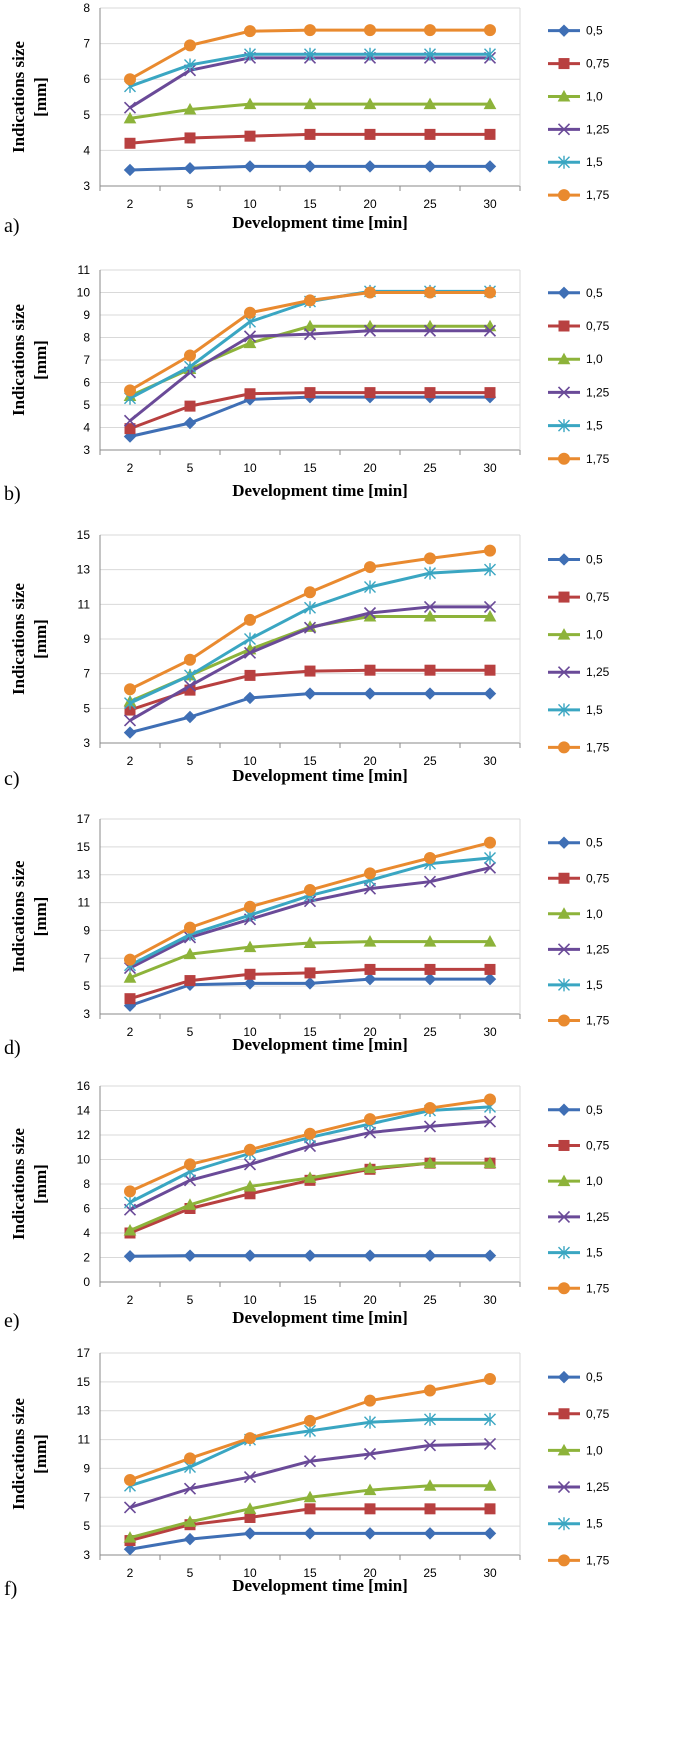 The width and height of the screenshot is (699, 1760). What do you see at coordinates (12, 779) in the screenshot?
I see `panel-label: c)` at bounding box center [12, 779].